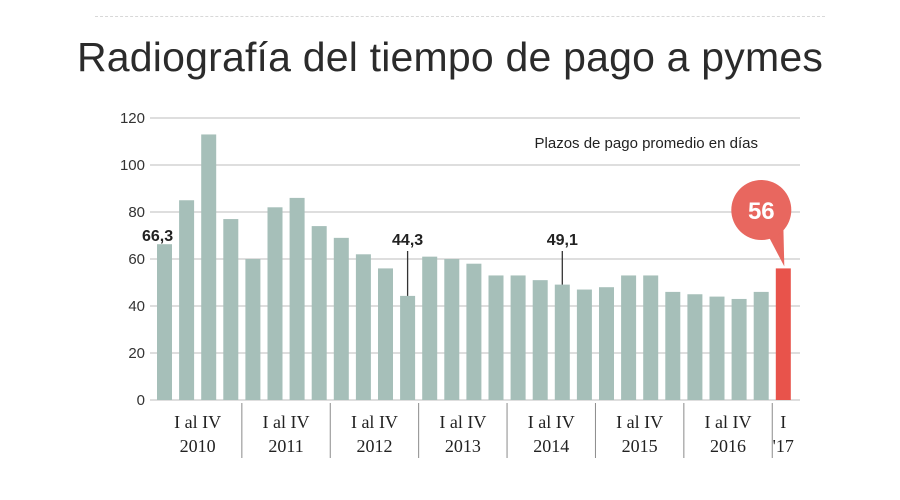 This screenshot has width=900, height=500. Describe the element at coordinates (136, 306) in the screenshot. I see `y-tick-label: 40` at that location.